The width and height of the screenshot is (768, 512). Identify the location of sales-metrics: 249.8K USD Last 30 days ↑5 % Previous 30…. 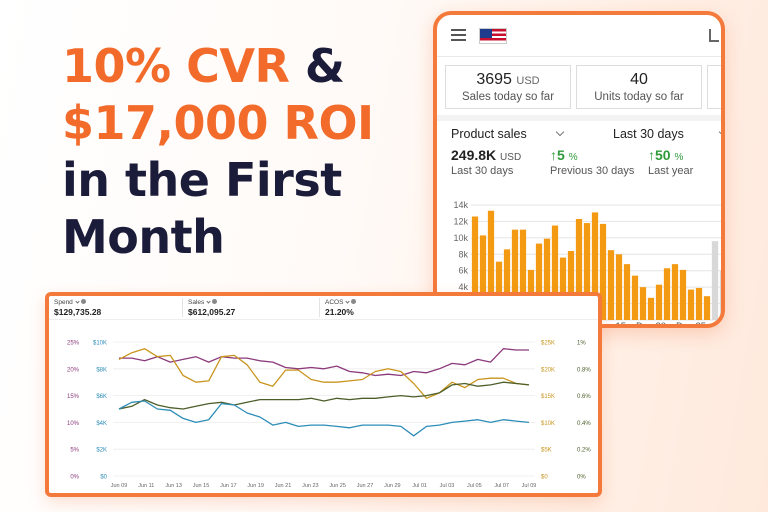
(579, 168).